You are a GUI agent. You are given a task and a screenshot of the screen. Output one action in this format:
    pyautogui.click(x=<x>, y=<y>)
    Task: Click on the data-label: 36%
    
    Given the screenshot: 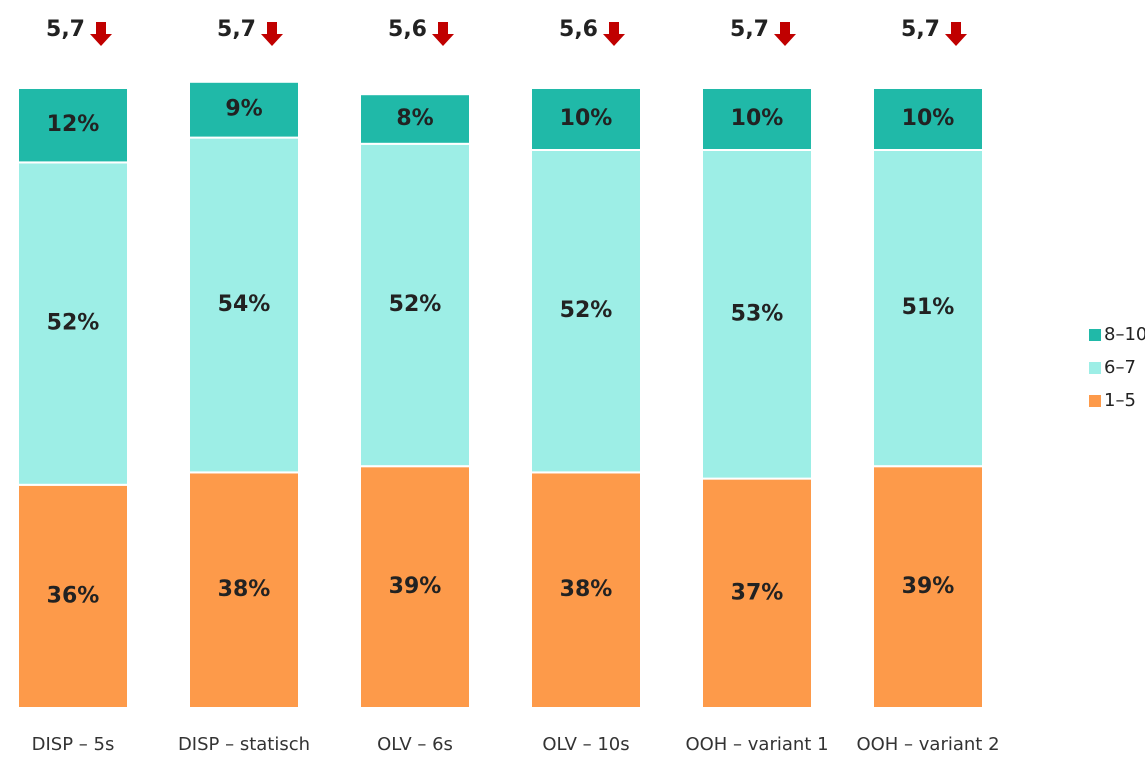 What is the action you would take?
    pyautogui.click(x=73, y=595)
    